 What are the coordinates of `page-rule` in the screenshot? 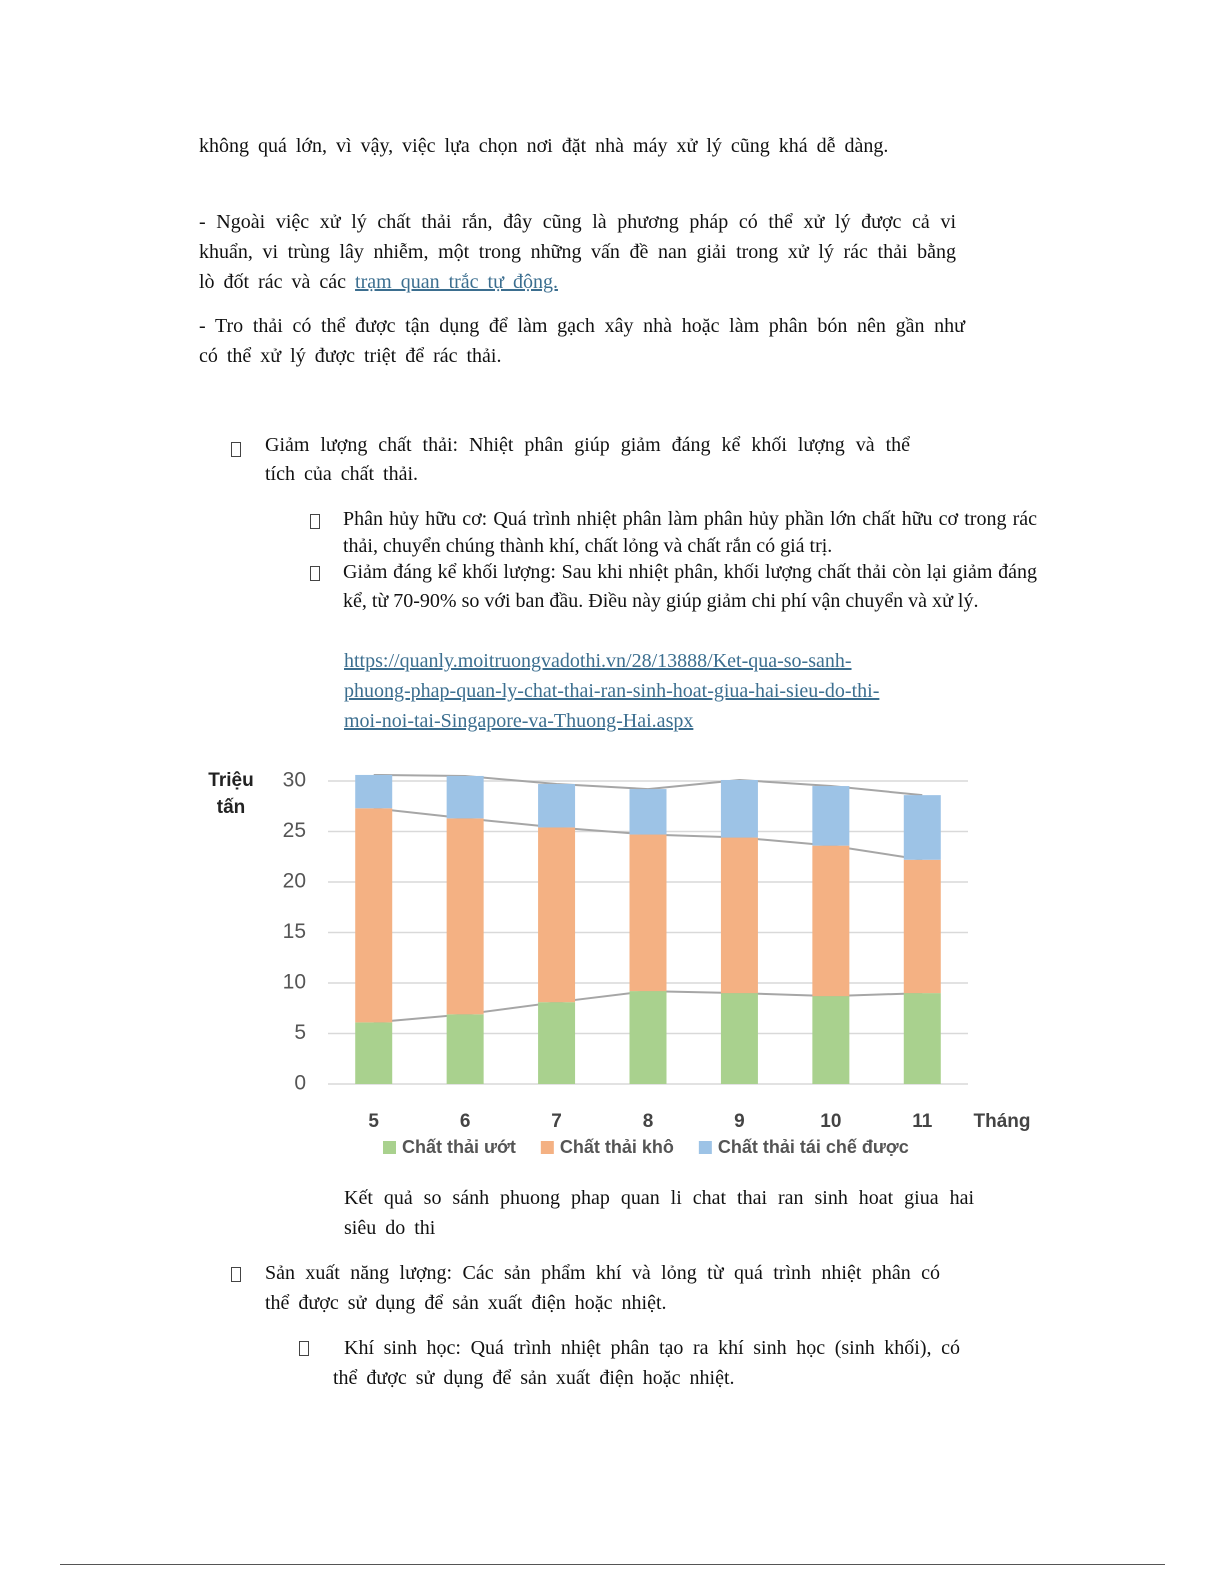 It's located at (612, 1564).